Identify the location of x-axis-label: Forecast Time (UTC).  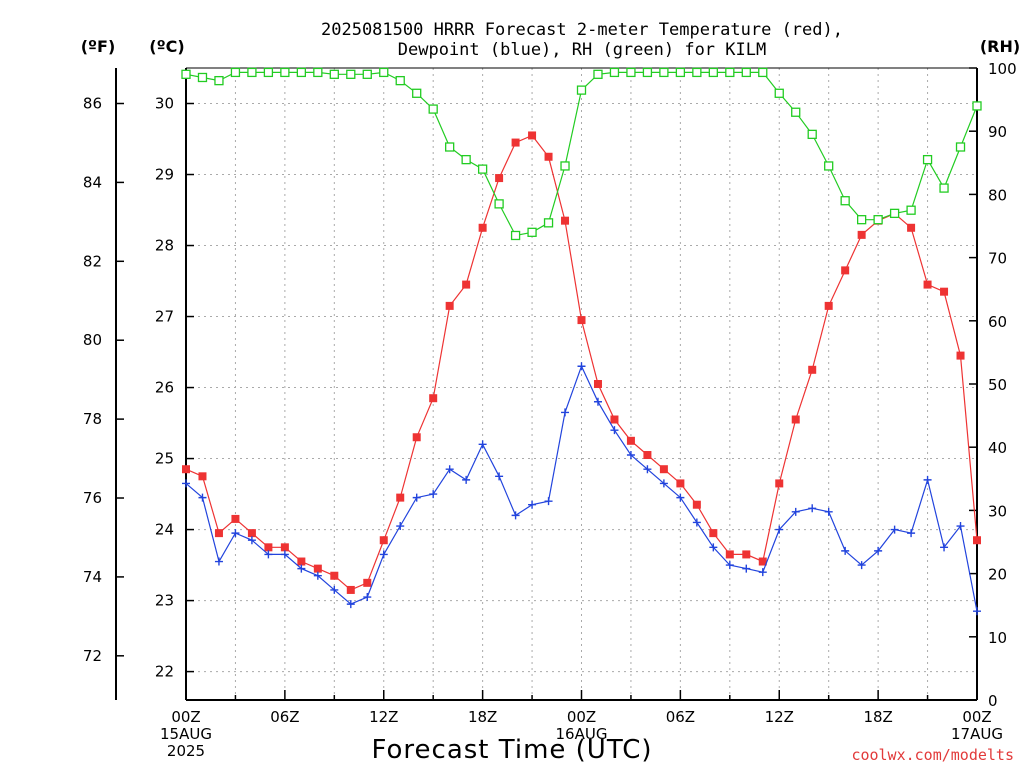
(511, 750).